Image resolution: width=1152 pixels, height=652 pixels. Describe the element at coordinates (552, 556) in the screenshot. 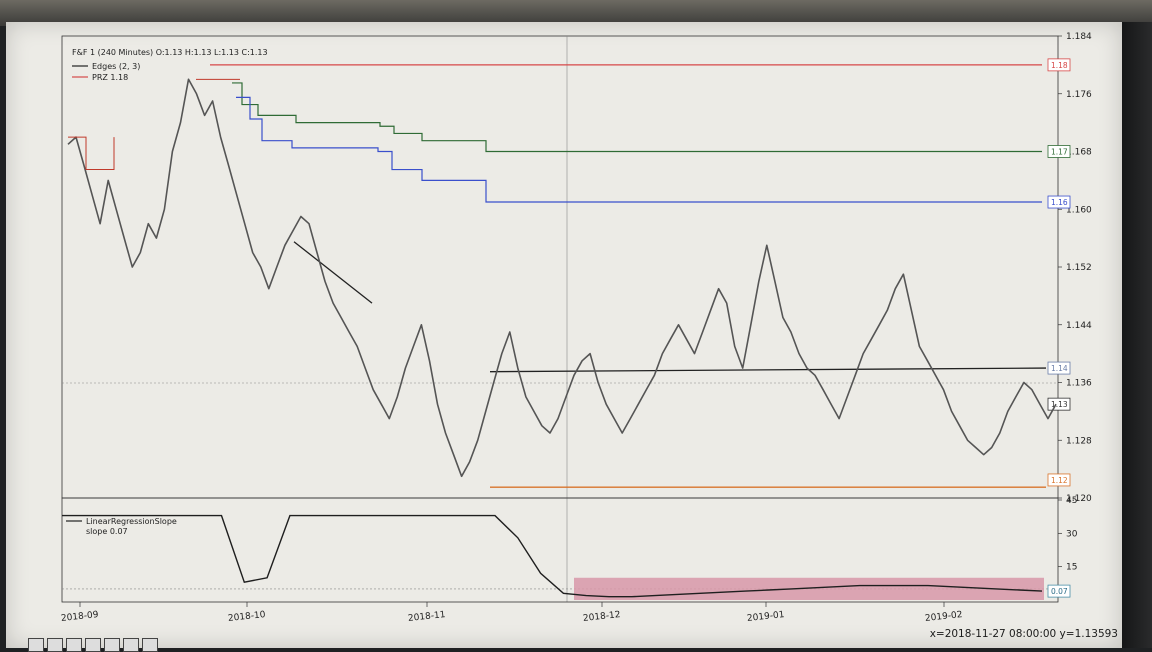

I see `slope-line` at that location.